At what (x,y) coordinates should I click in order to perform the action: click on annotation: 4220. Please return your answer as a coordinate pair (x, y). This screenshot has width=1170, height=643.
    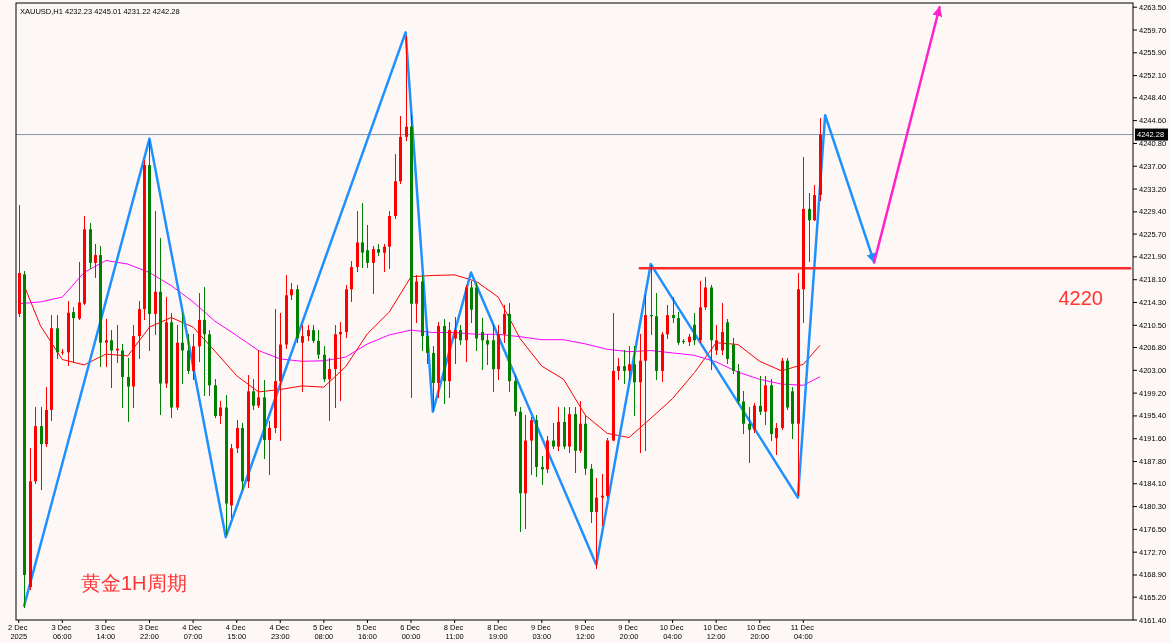
    Looking at the image, I should click on (1080, 298).